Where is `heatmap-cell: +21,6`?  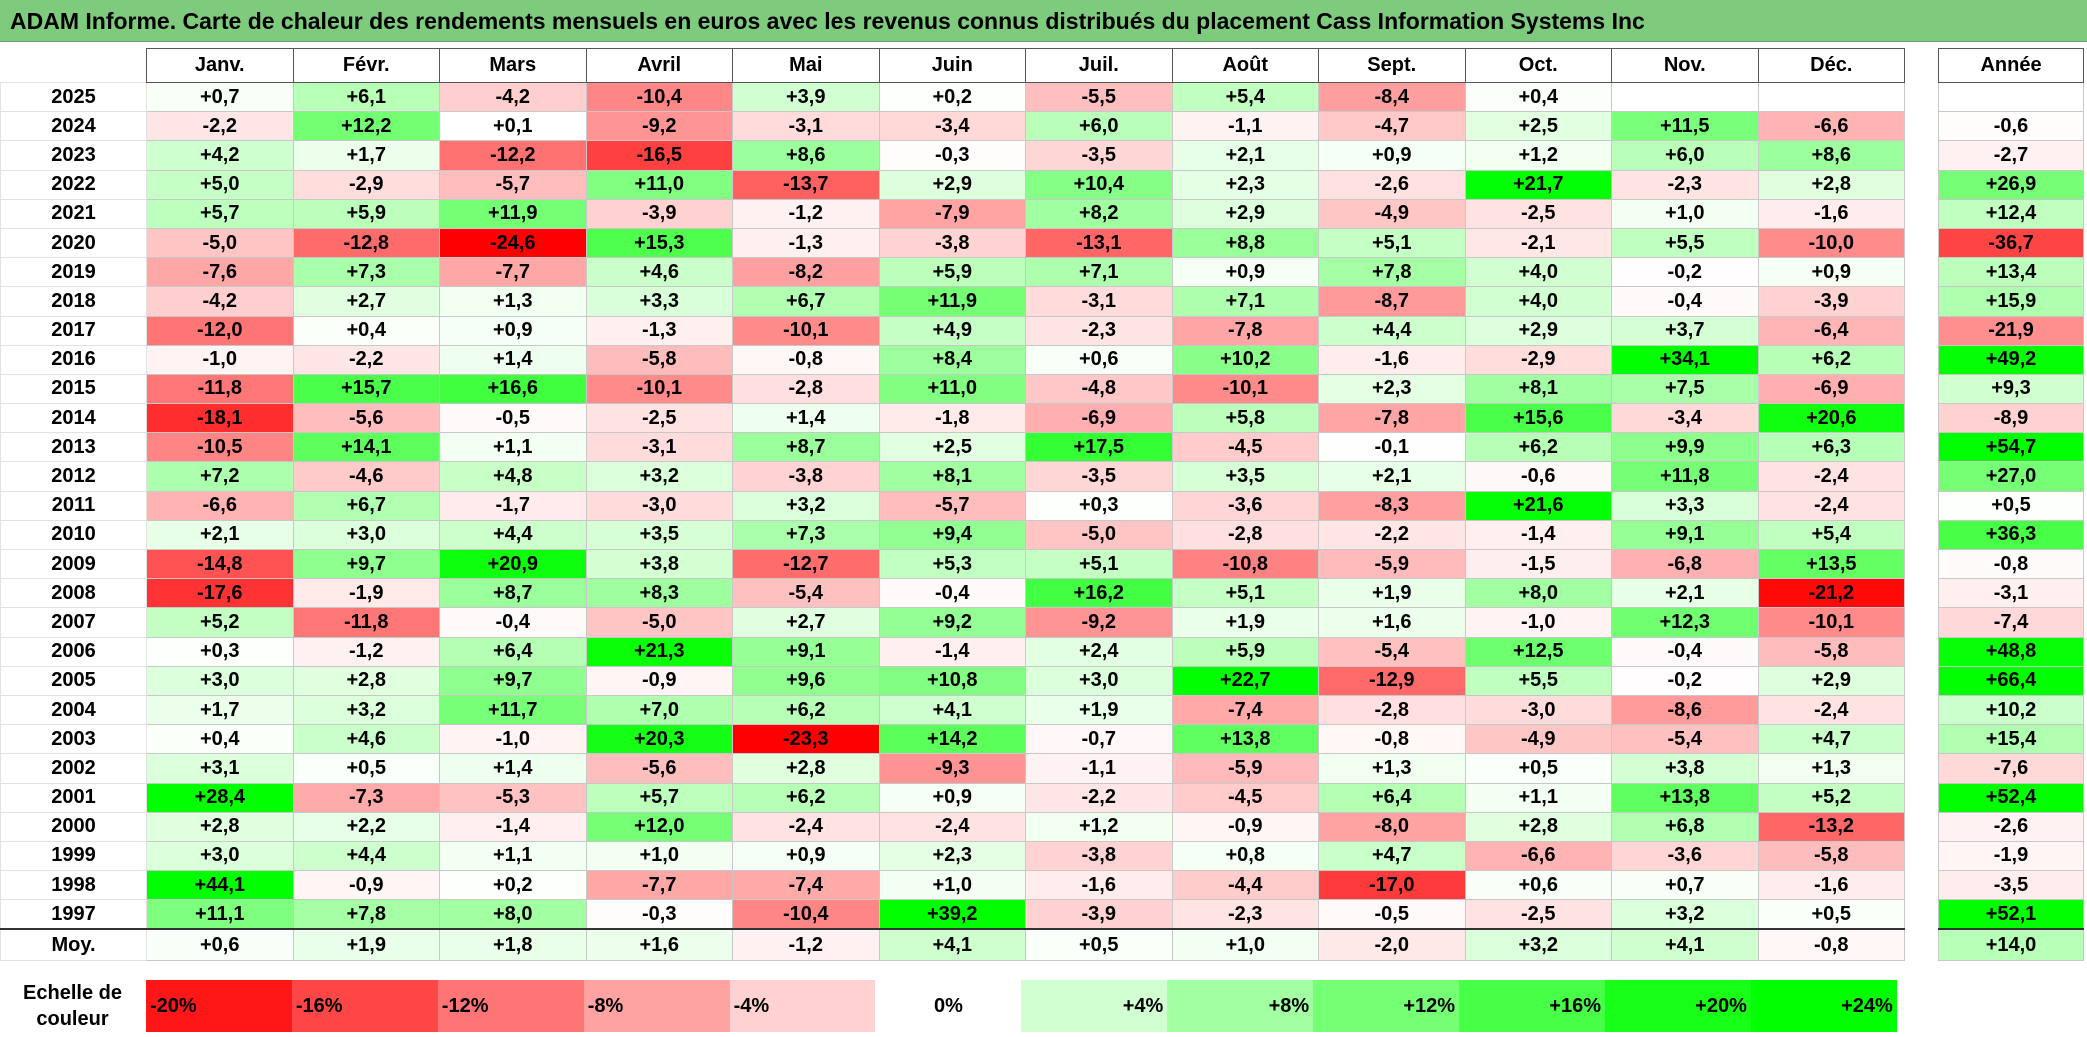
heatmap-cell: +21,6 is located at coordinates (1538, 505).